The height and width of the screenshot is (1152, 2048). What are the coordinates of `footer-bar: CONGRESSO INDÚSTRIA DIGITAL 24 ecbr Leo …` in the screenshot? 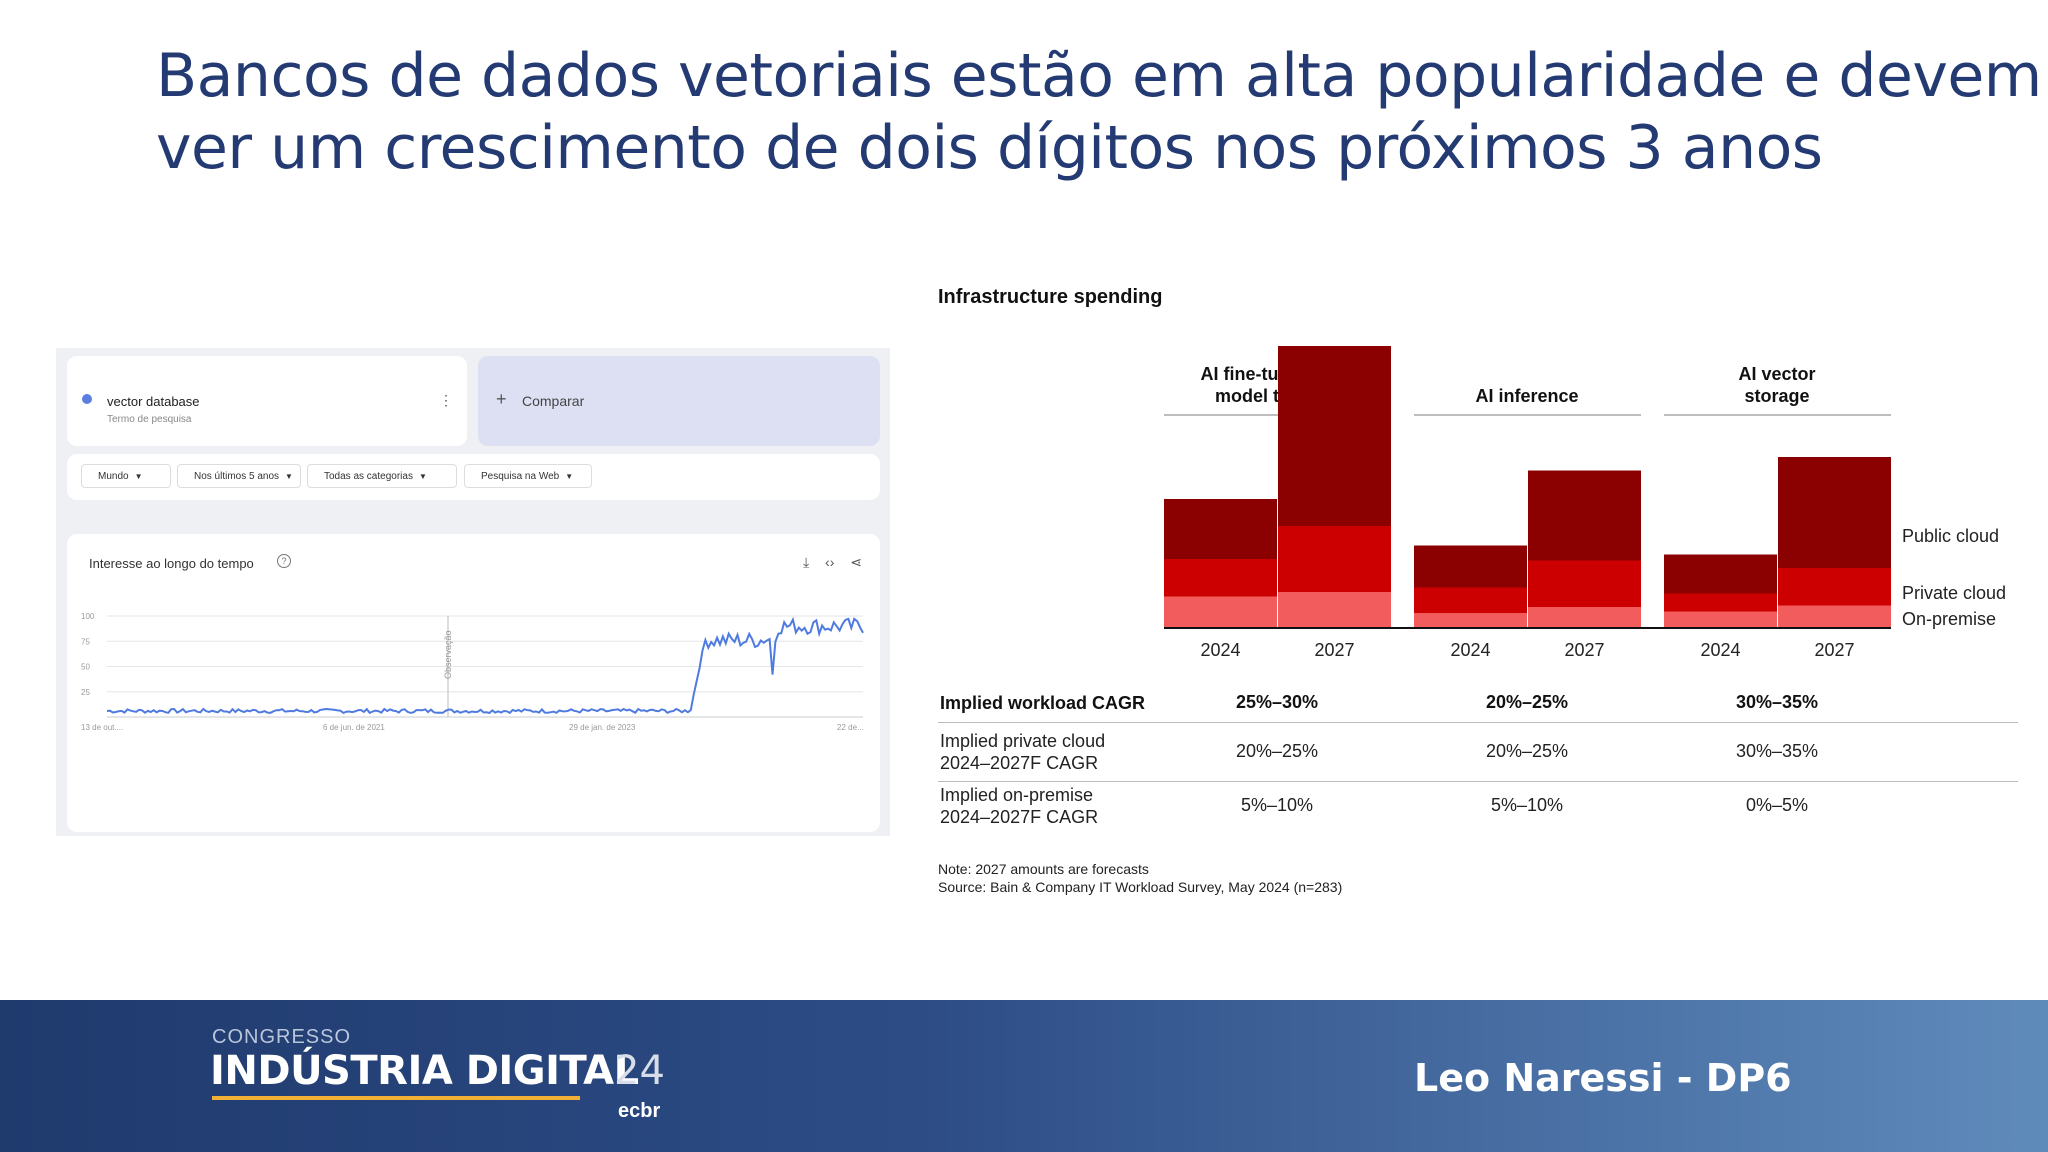 It's located at (1024, 1076).